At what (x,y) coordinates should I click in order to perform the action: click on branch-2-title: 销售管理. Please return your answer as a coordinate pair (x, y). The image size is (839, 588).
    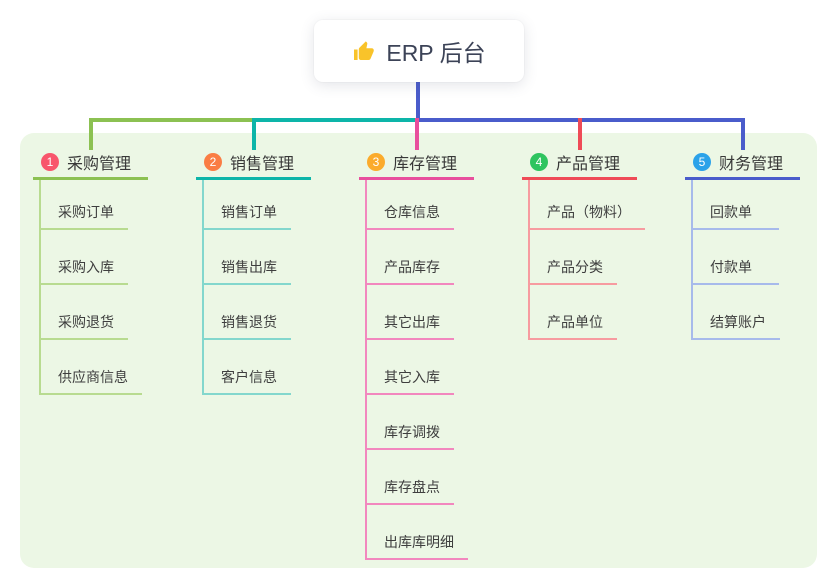
    Looking at the image, I should click on (262, 164).